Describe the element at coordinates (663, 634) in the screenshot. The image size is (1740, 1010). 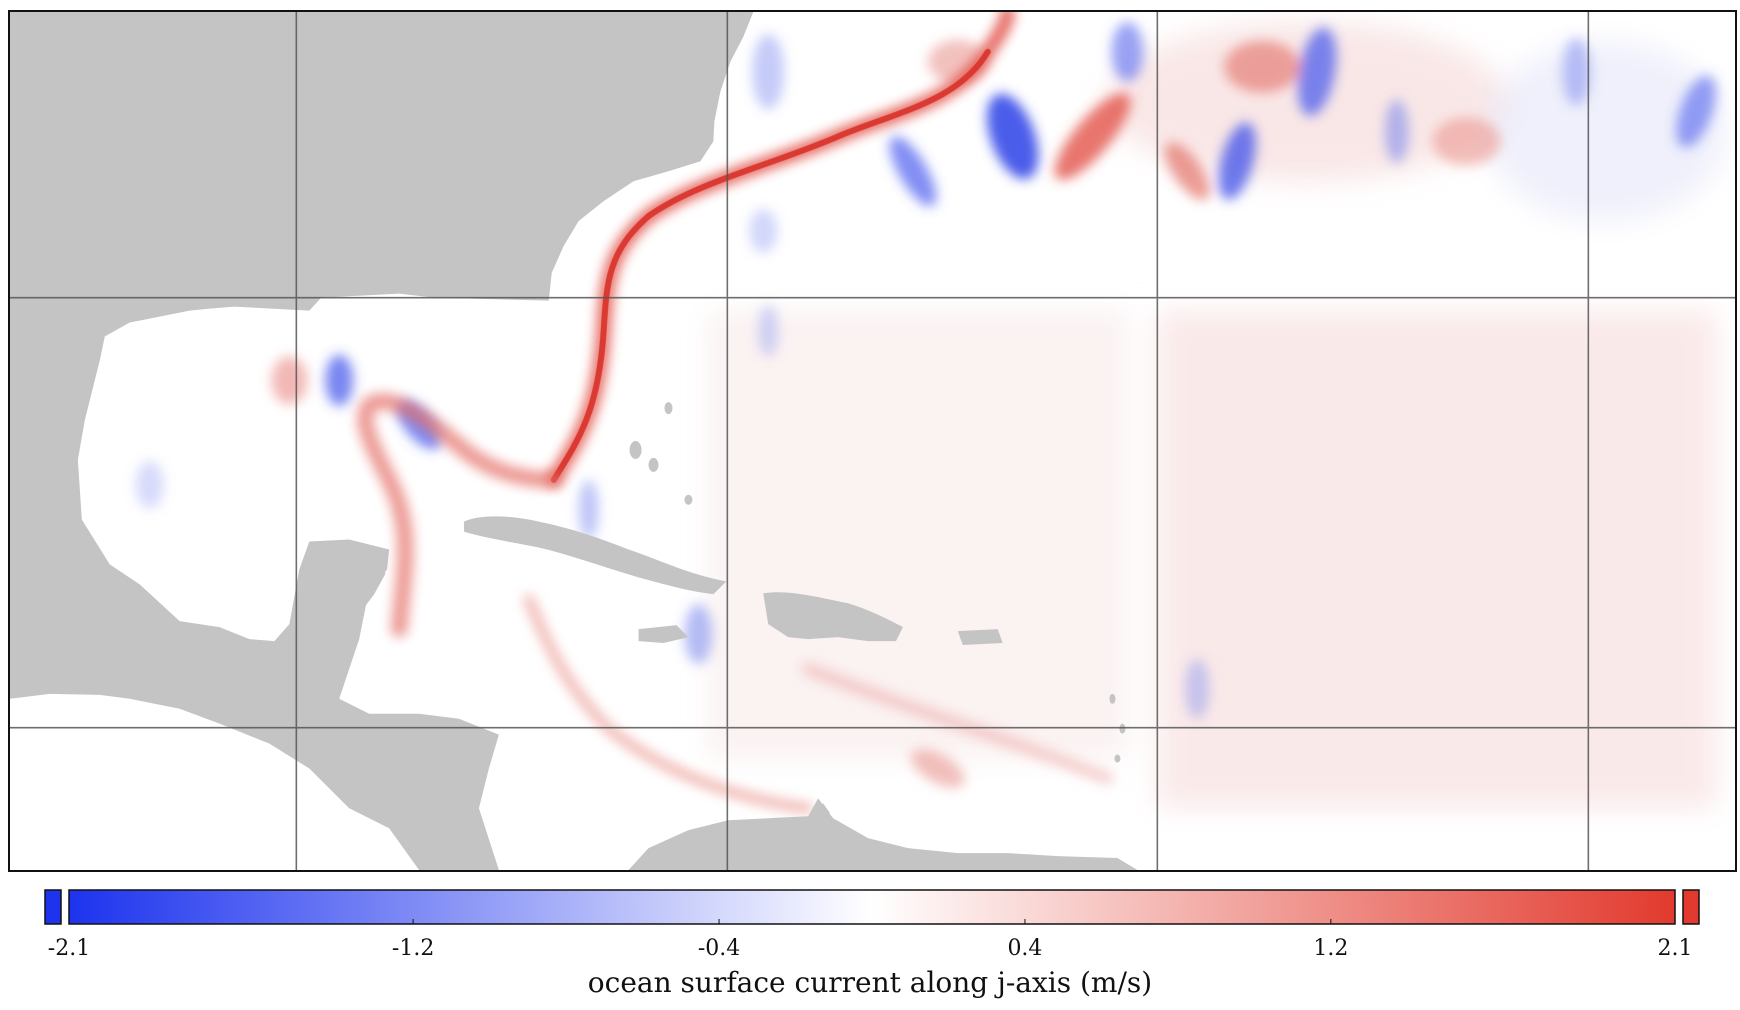
I see `jamaica` at that location.